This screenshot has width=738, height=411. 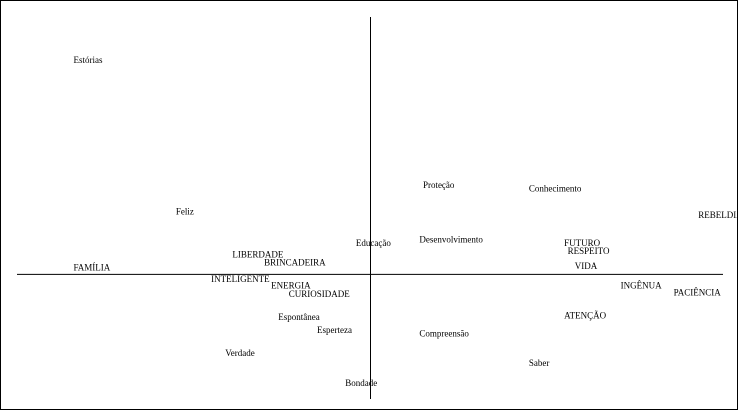 What do you see at coordinates (298, 317) in the screenshot?
I see `term-label: Espontânea` at bounding box center [298, 317].